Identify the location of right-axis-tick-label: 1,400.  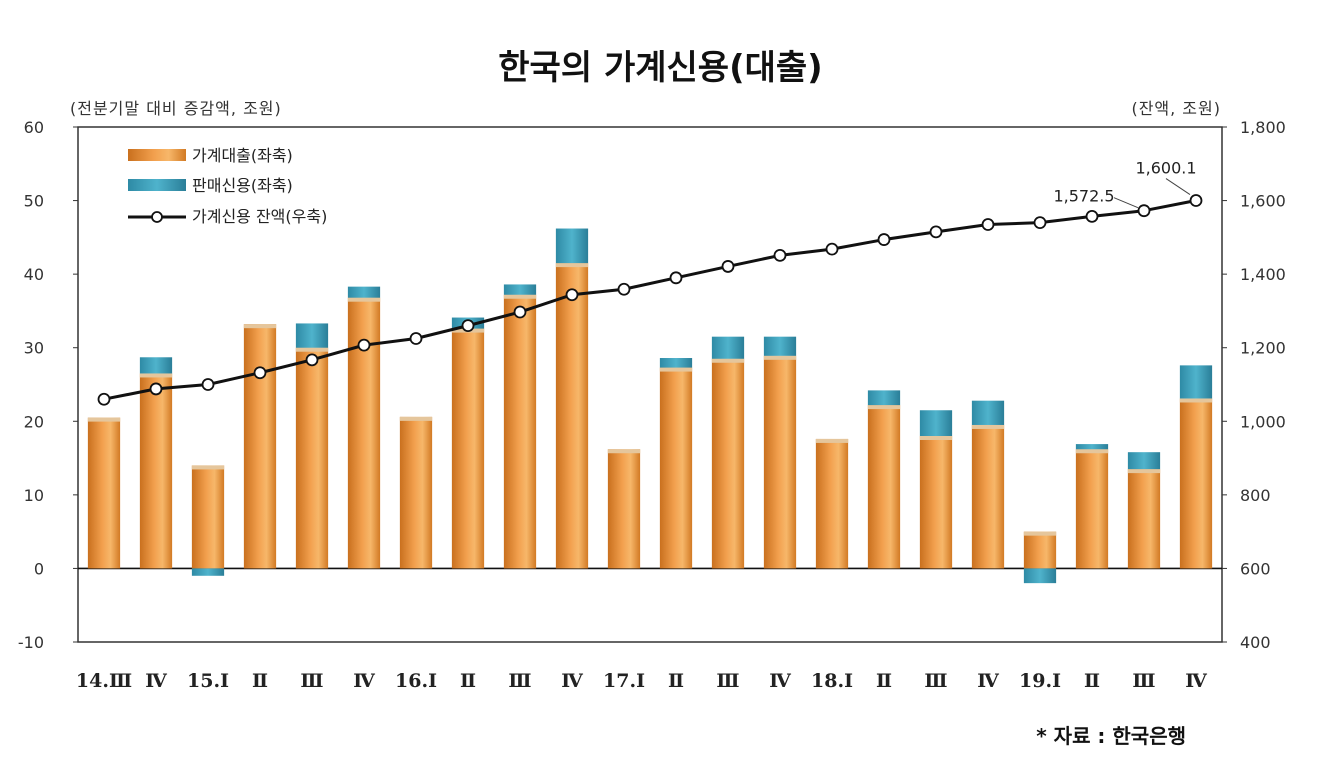
(1263, 274).